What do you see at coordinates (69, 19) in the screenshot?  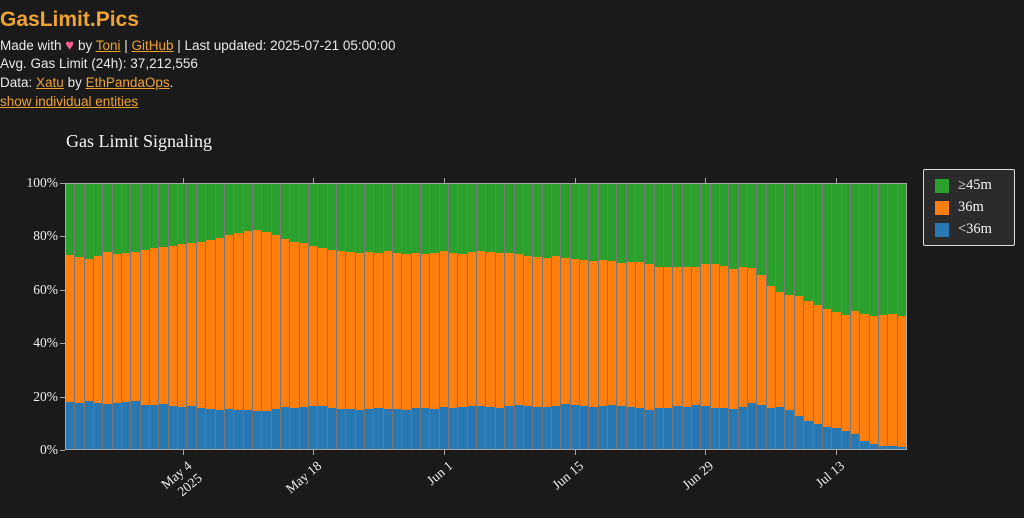 I see `page-title: GasLimit.Pics` at bounding box center [69, 19].